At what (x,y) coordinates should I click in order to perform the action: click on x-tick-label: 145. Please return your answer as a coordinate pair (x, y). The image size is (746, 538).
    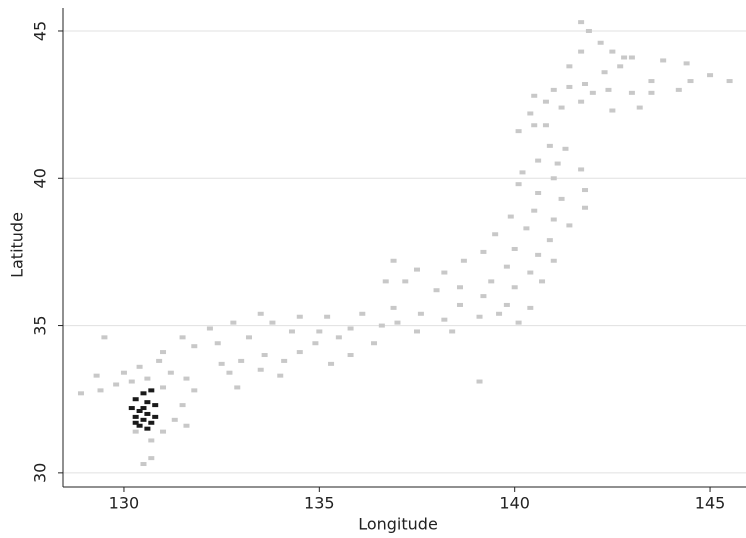
    Looking at the image, I should click on (710, 503).